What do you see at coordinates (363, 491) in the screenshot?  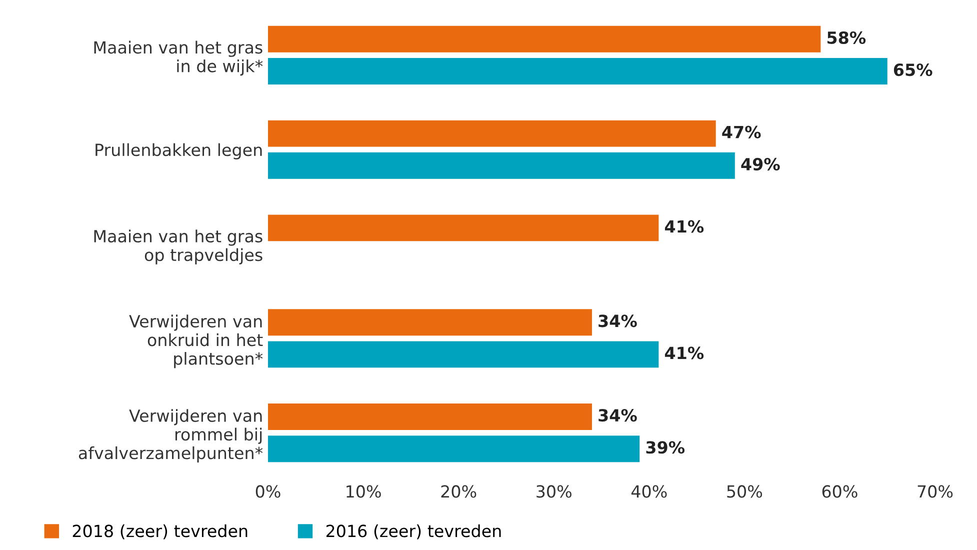 I see `x-tick-label: 10%` at bounding box center [363, 491].